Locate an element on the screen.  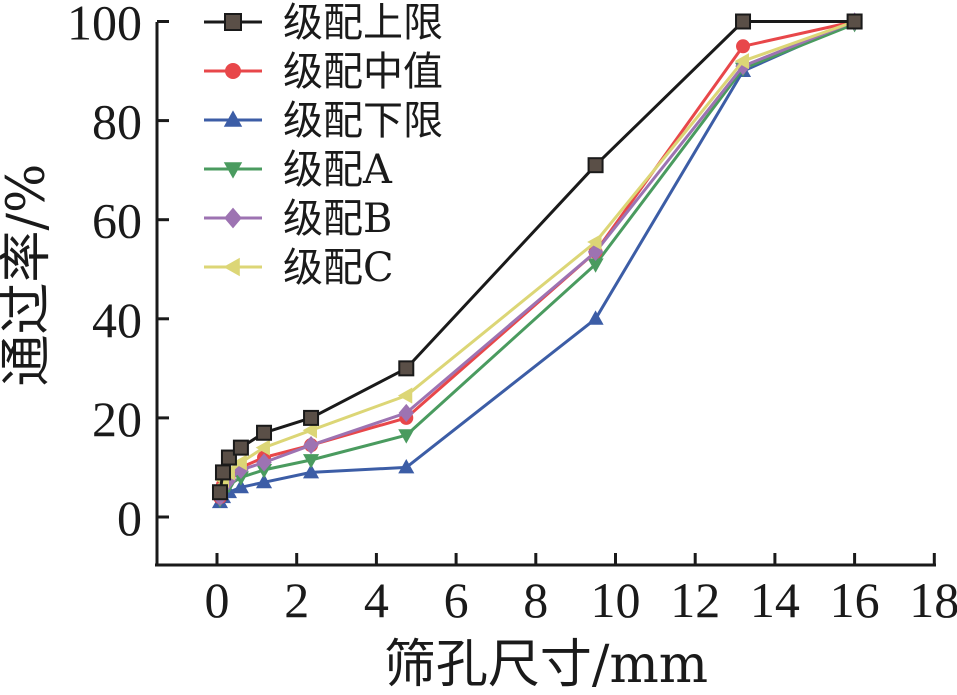
legend-item: 级配B is located at coordinates (298, 219).